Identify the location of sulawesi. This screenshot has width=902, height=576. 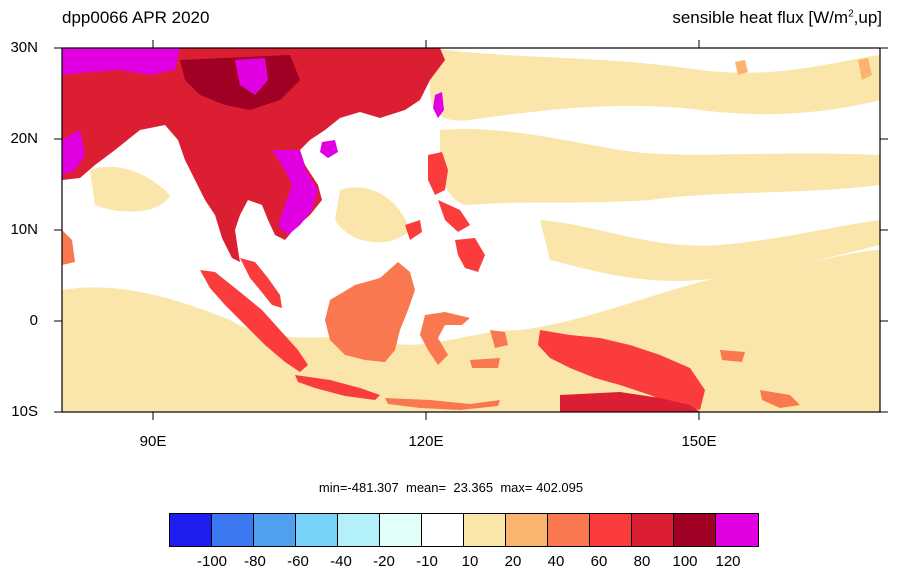
(445, 338).